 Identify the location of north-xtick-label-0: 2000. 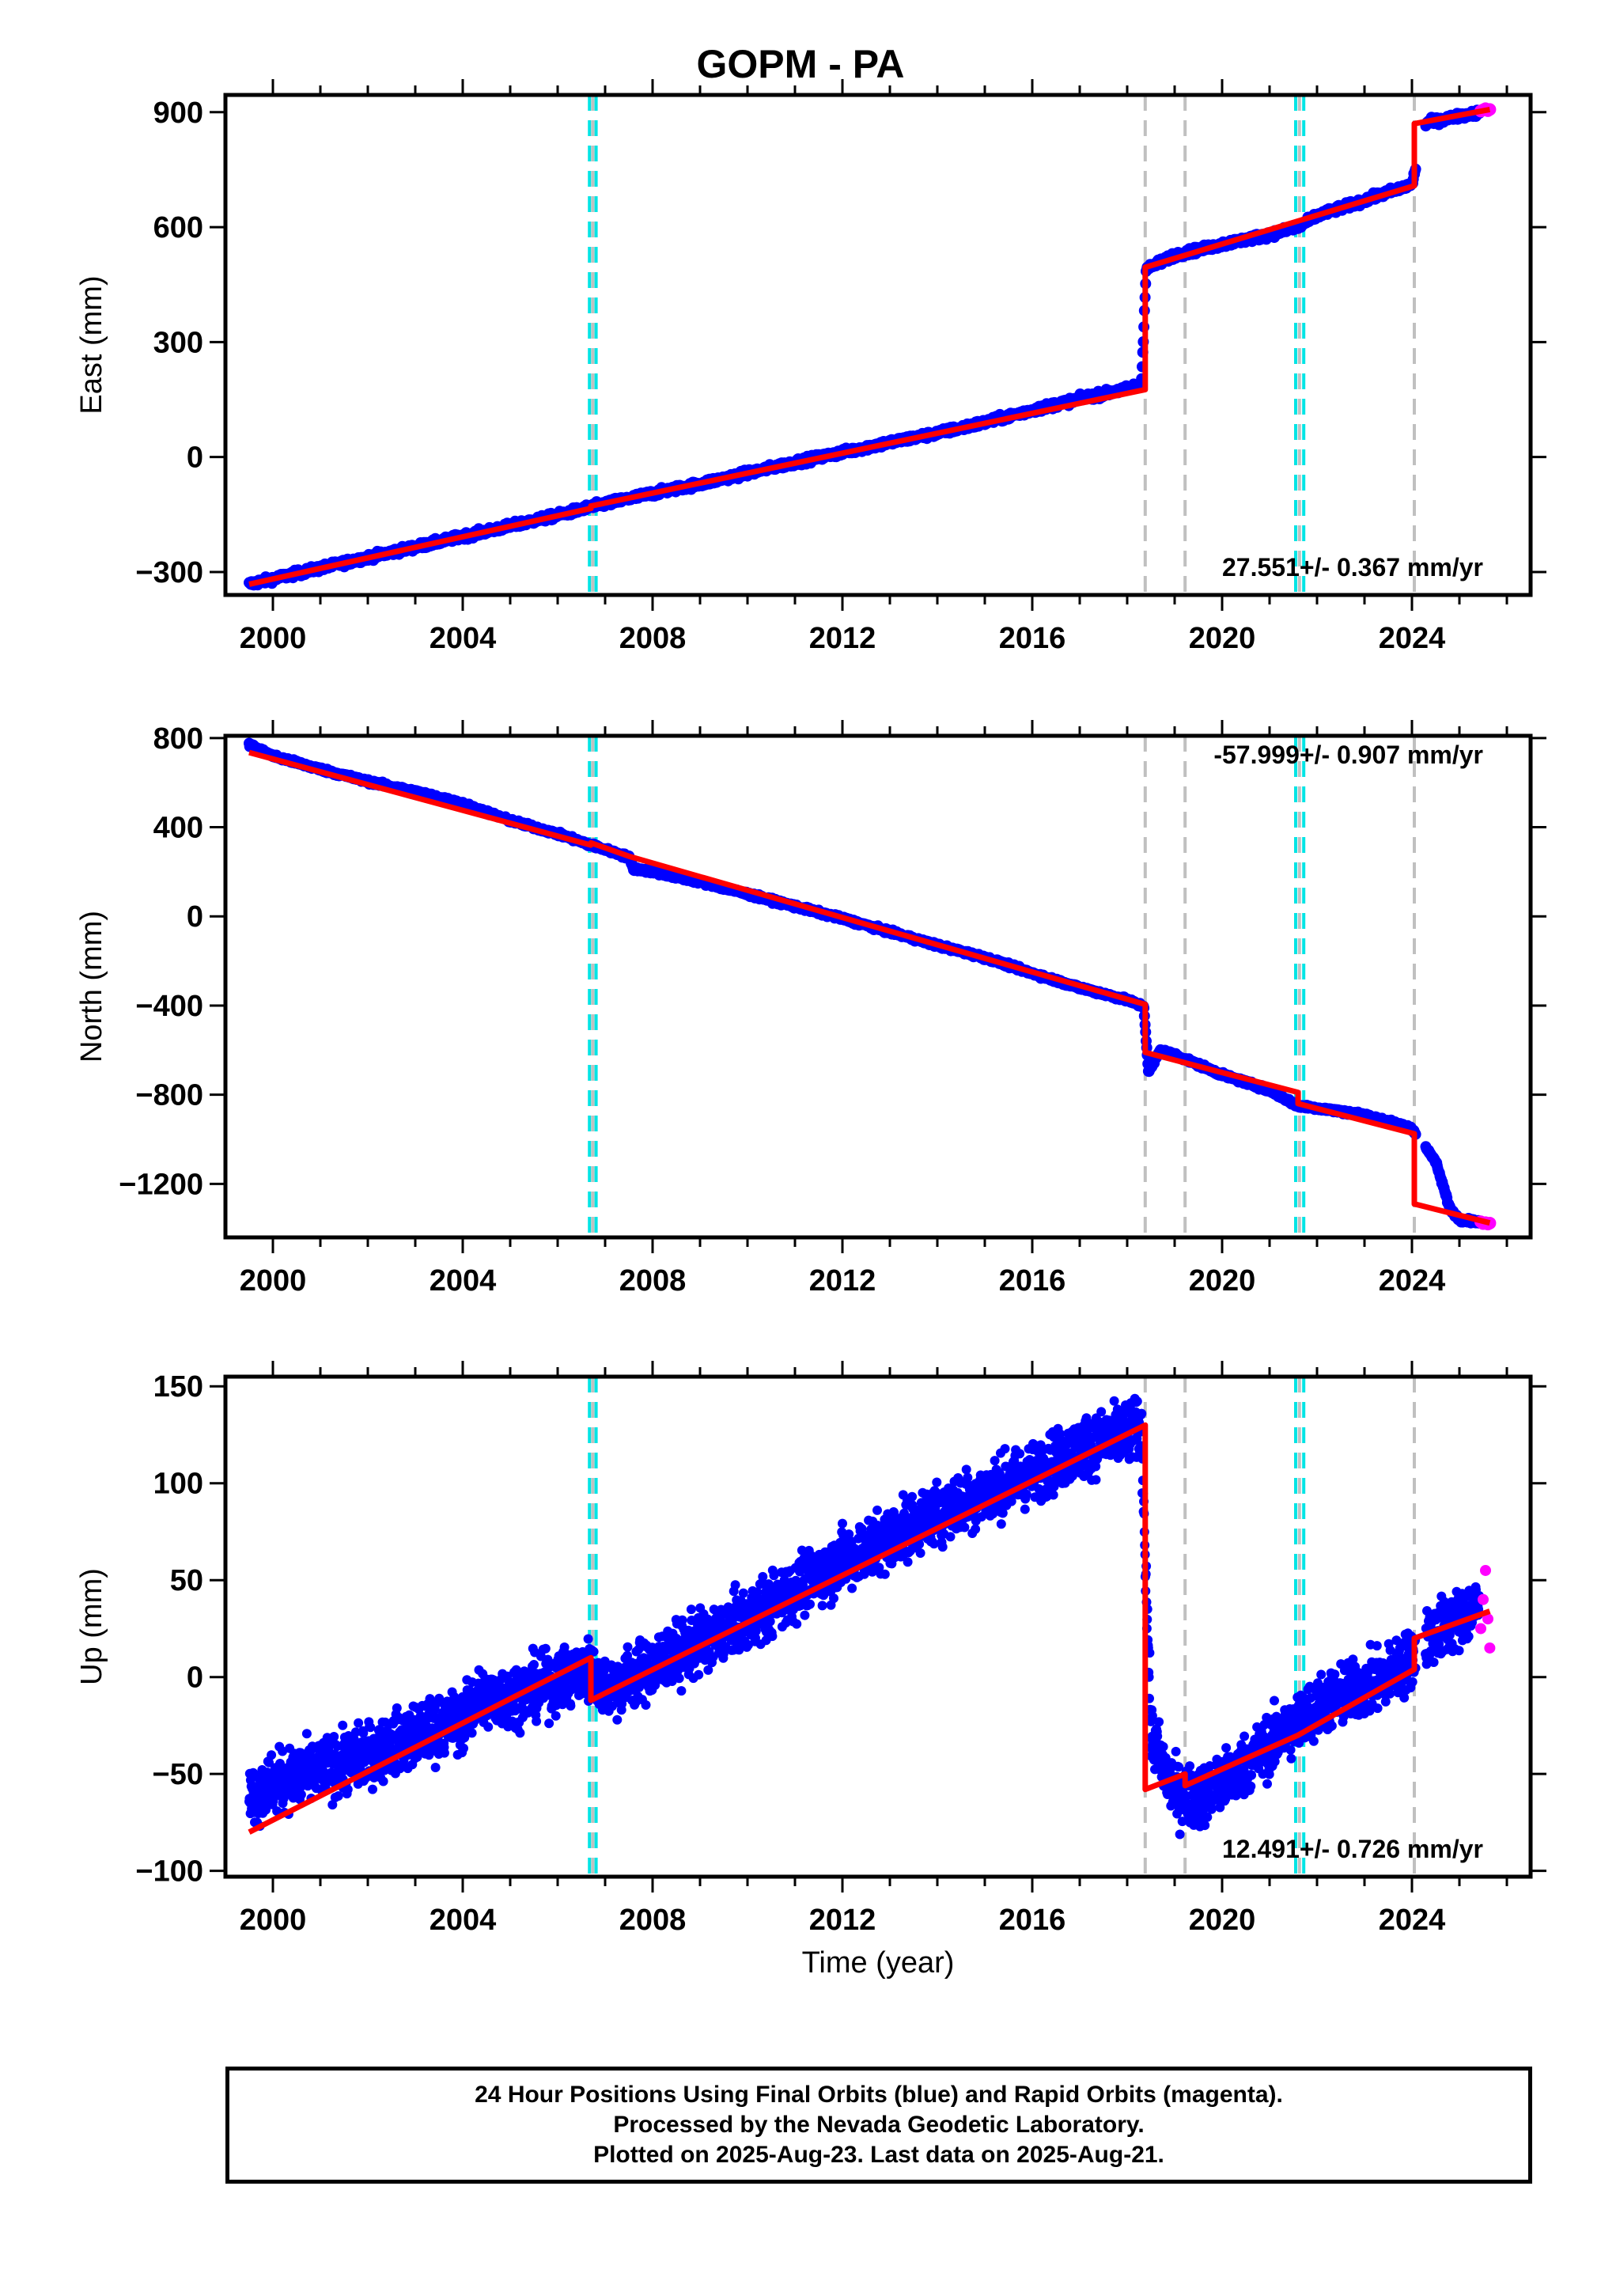
(273, 1281).